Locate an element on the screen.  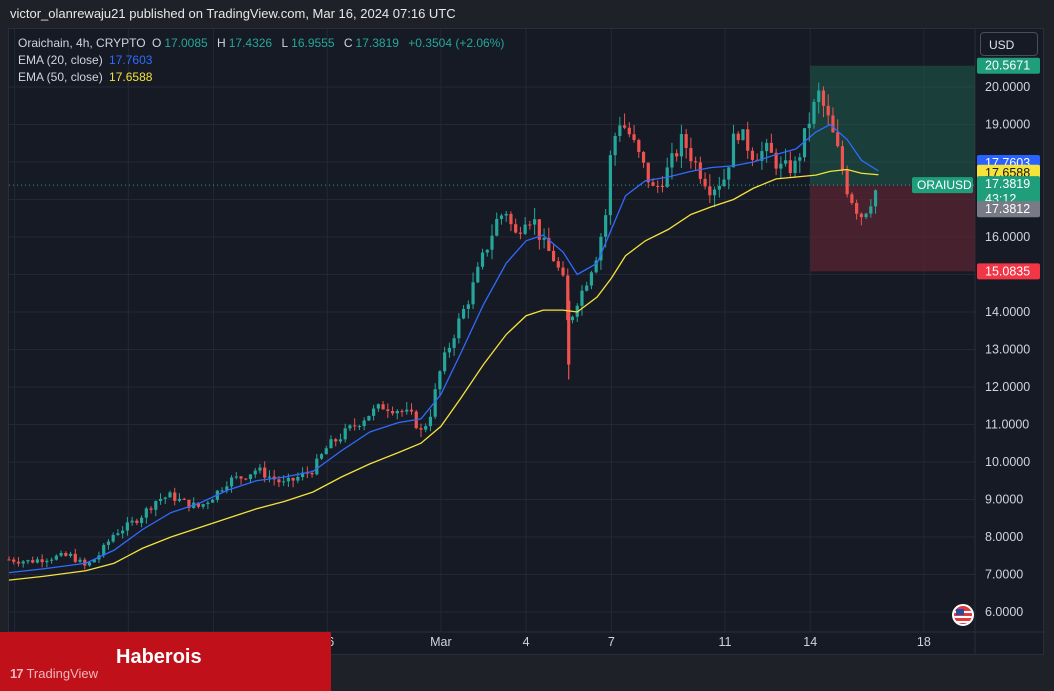
x-tick-label: 4 is located at coordinates (526, 642).